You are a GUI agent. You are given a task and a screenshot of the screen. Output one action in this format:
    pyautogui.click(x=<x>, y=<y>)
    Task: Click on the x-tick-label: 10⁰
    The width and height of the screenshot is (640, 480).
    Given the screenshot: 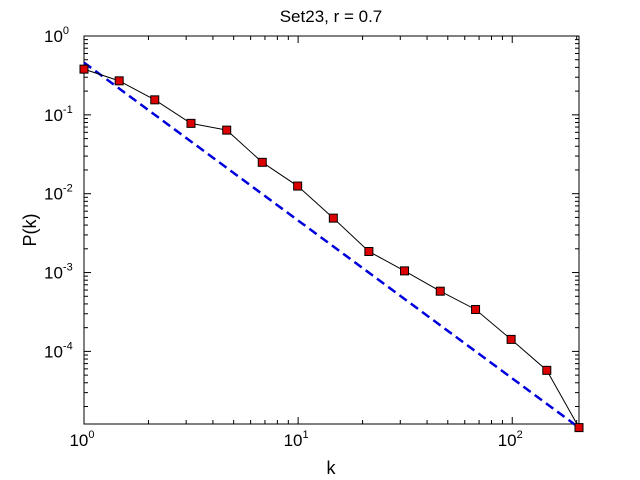 What is the action you would take?
    pyautogui.click(x=81, y=439)
    